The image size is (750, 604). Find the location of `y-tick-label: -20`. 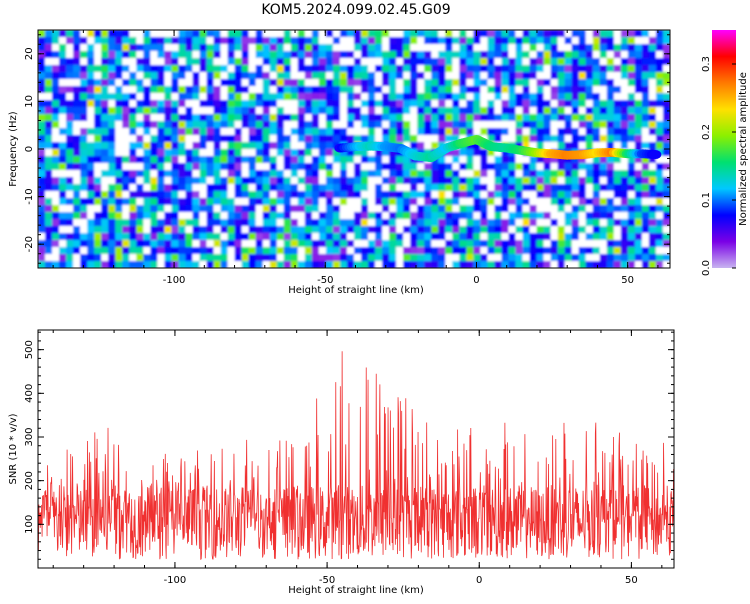

y-tick-label: -20 is located at coordinates (29, 244).